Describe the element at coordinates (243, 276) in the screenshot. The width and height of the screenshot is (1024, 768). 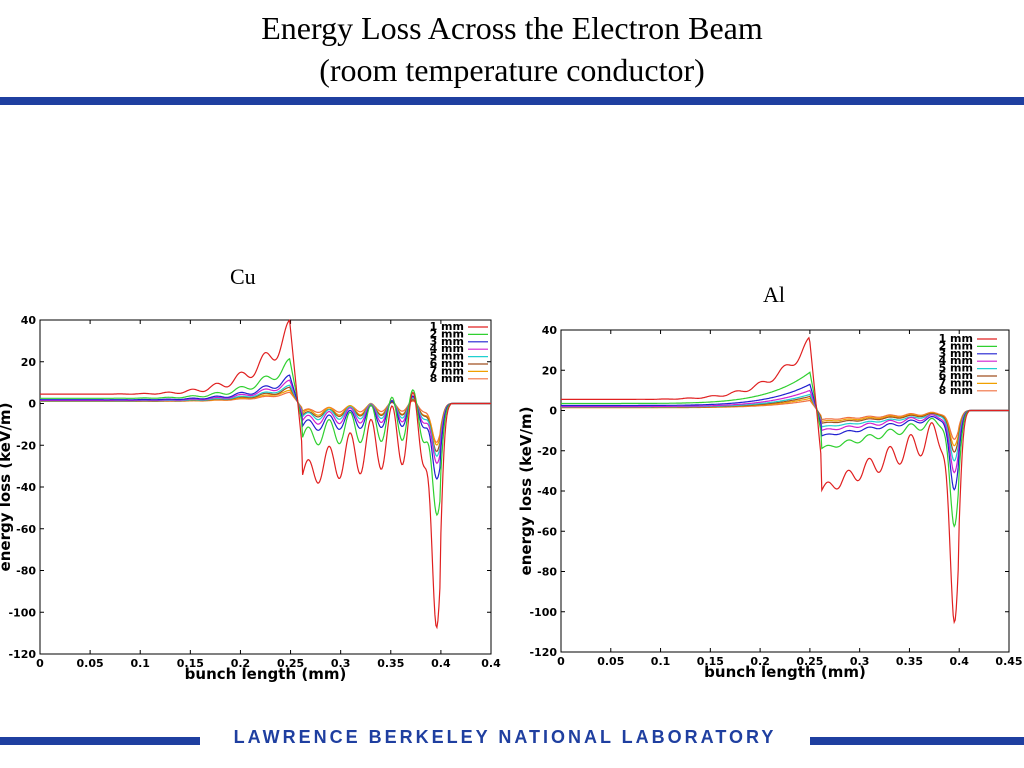
I see `chart-label-cu: Cu` at that location.